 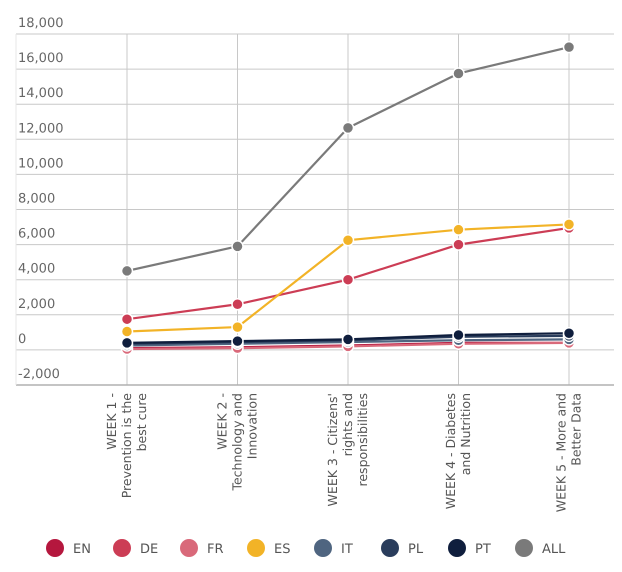 I want to click on x-tick-label: WEEK 4 - Diabetes and Nutrition, so click(x=458, y=451).